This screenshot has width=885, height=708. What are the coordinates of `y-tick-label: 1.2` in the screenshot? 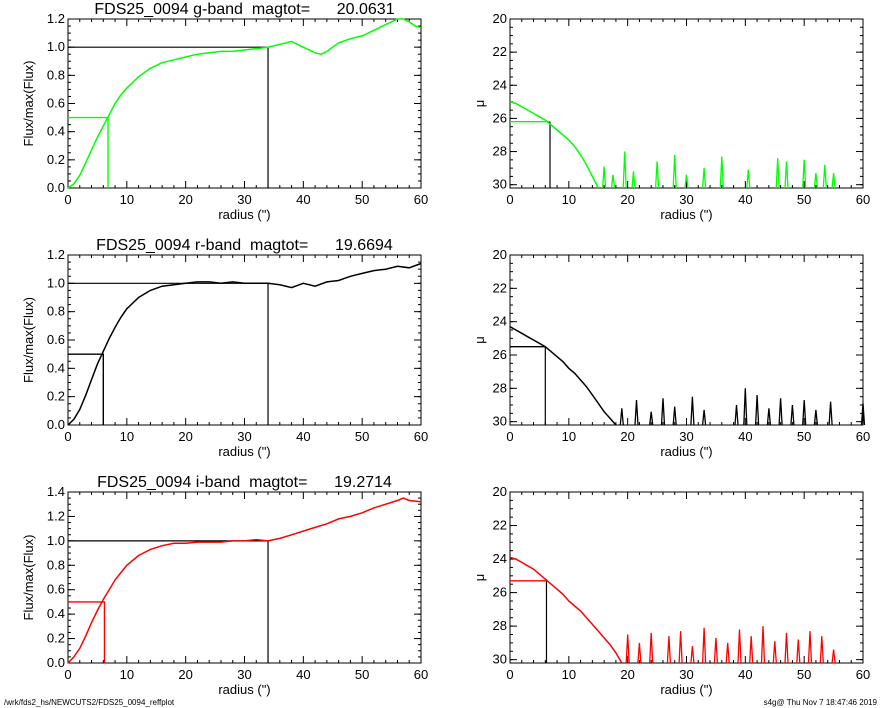 It's located at (56, 515).